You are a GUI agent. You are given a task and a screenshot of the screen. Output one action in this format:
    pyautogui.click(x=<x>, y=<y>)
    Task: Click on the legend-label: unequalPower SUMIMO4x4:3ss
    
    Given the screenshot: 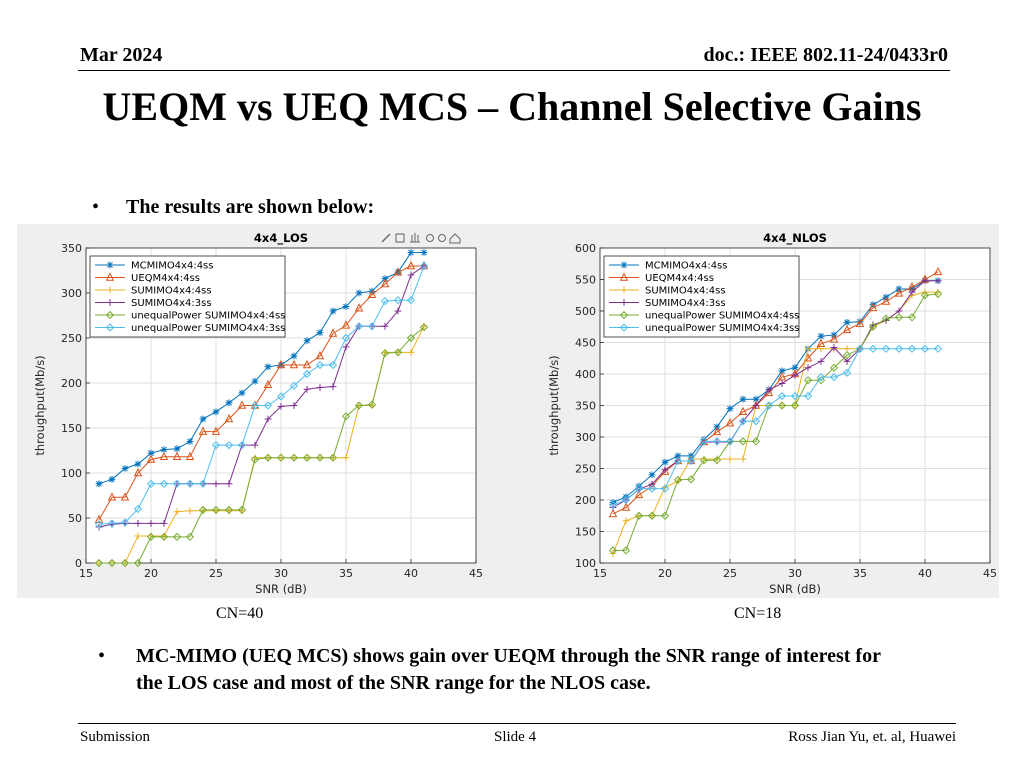 What is the action you would take?
    pyautogui.click(x=722, y=328)
    